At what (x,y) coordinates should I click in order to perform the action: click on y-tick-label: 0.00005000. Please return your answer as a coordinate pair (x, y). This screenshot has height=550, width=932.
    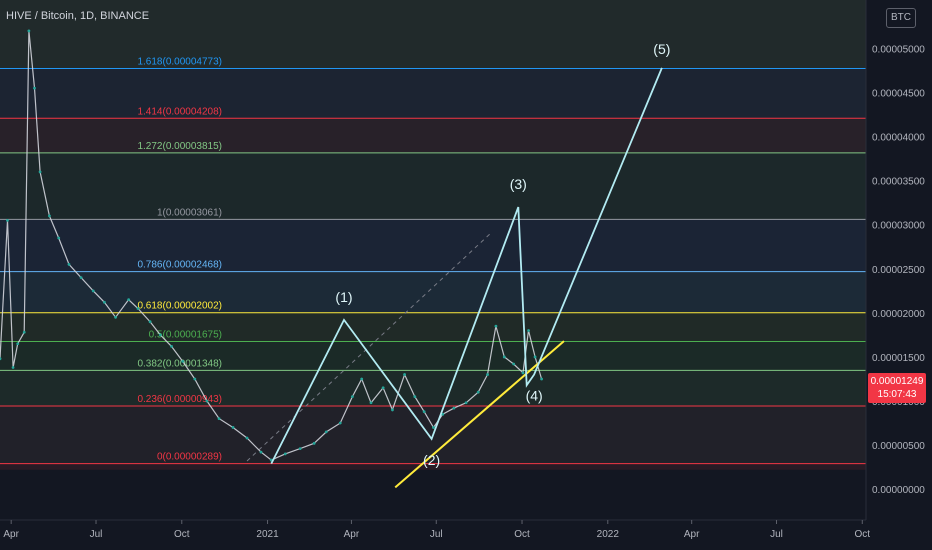
    Looking at the image, I should click on (898, 49).